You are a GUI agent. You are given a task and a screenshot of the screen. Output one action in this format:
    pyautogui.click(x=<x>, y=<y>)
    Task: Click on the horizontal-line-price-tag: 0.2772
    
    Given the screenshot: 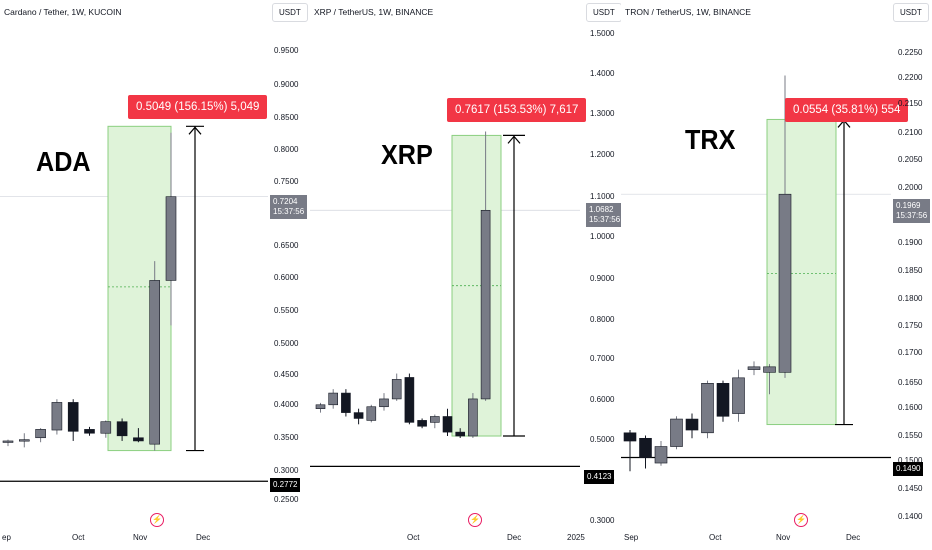 What is the action you would take?
    pyautogui.click(x=285, y=485)
    